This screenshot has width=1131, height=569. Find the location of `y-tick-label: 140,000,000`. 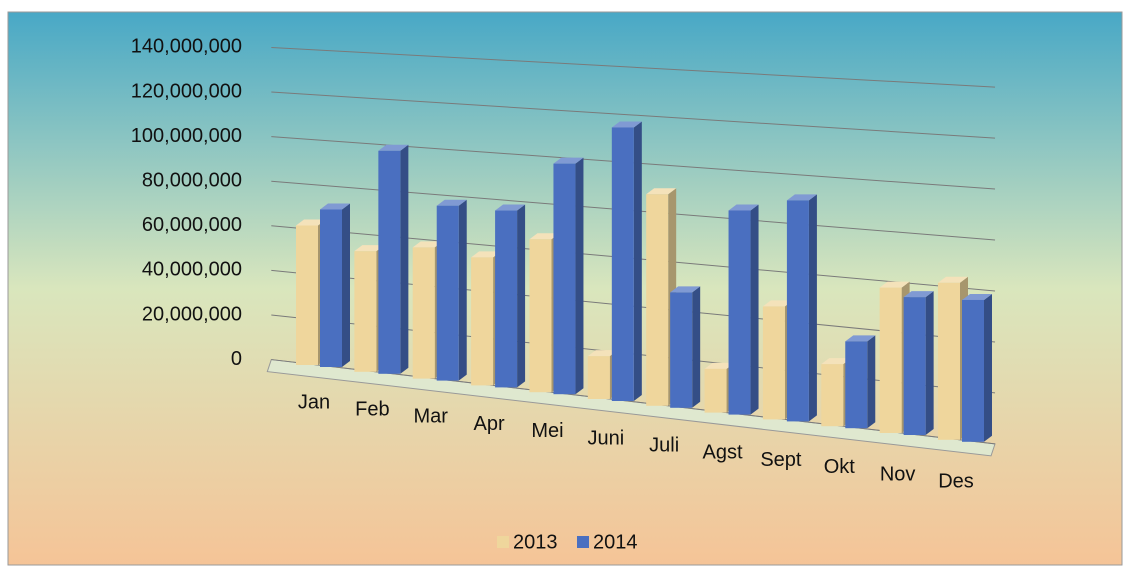

y-tick-label: 140,000,000 is located at coordinates (186, 47).